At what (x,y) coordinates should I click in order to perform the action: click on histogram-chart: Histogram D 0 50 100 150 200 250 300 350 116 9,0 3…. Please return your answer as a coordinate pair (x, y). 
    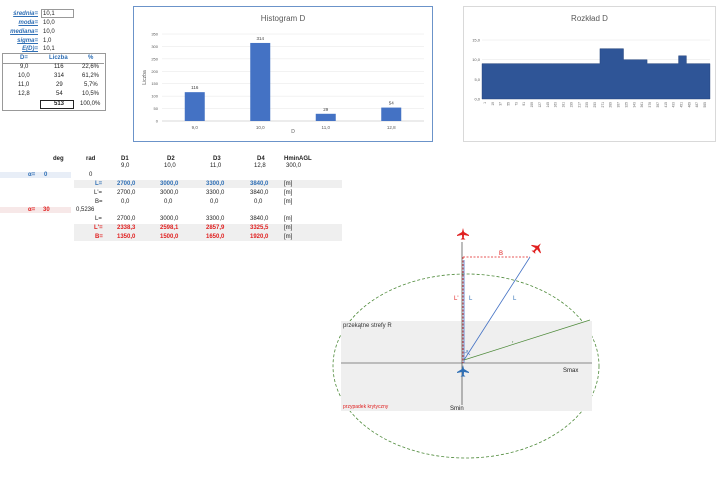
    Looking at the image, I should click on (283, 74).